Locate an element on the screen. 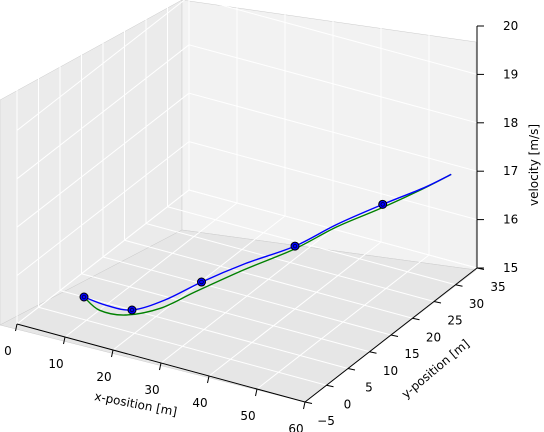  y-tick-label: 0 is located at coordinates (348, 404).